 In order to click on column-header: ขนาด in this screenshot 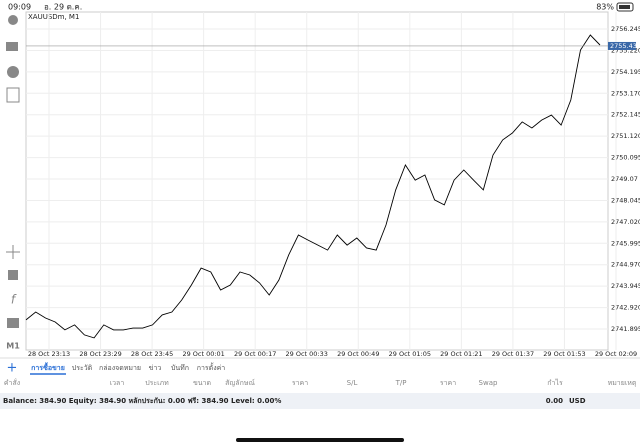, I will do `click(202, 383)`.